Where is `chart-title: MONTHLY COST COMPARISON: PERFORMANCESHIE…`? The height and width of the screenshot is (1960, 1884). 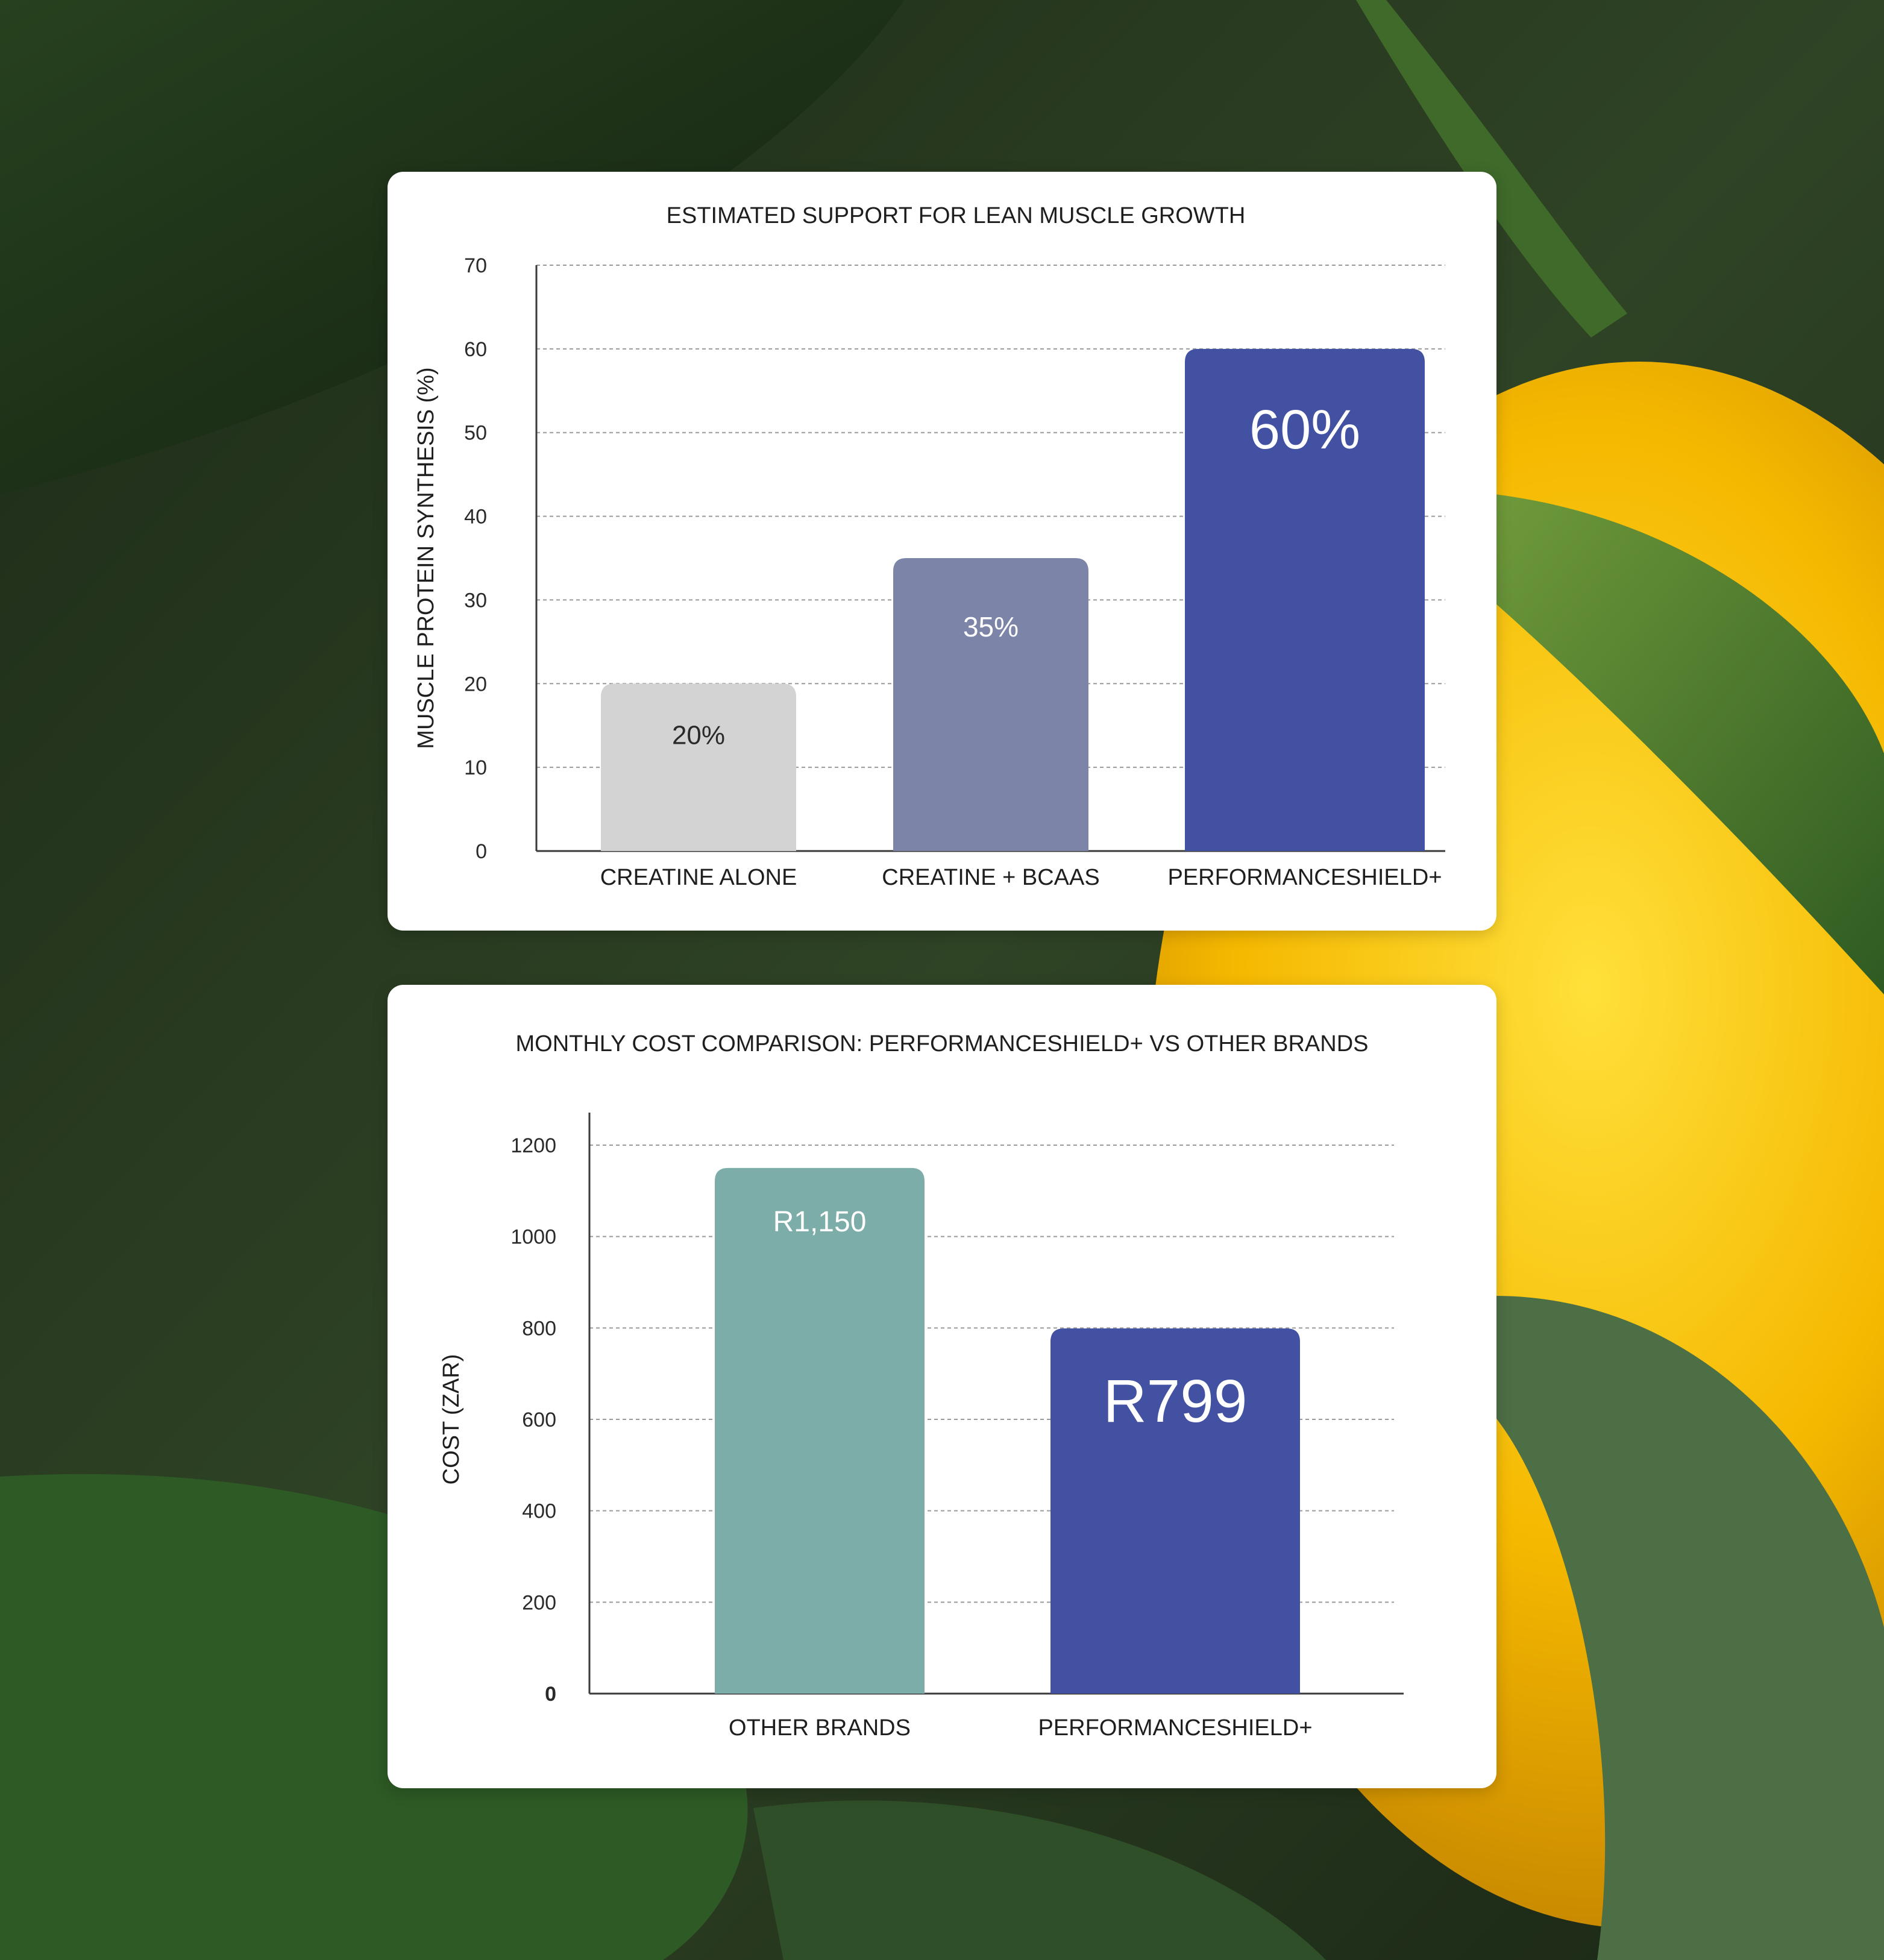 chart-title: MONTHLY COST COMPARISON: PERFORMANCESHIE… is located at coordinates (941, 1044).